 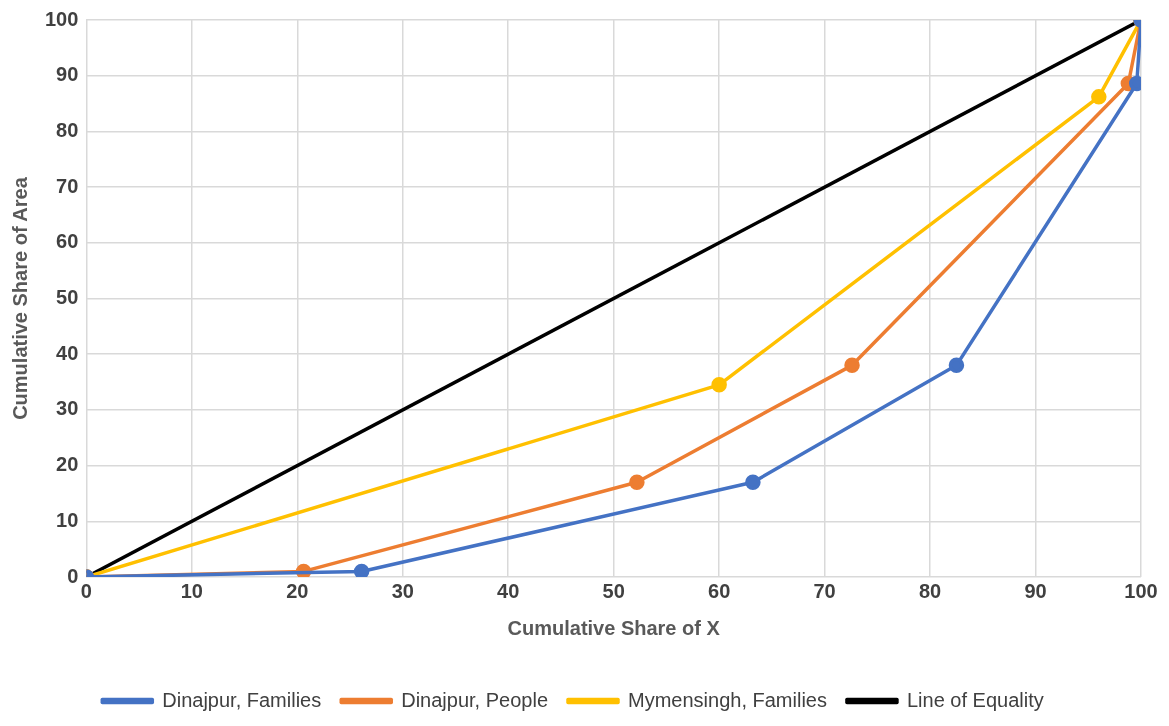 I want to click on y-axis-title: Cumulative Share of Area, so click(x=19, y=298).